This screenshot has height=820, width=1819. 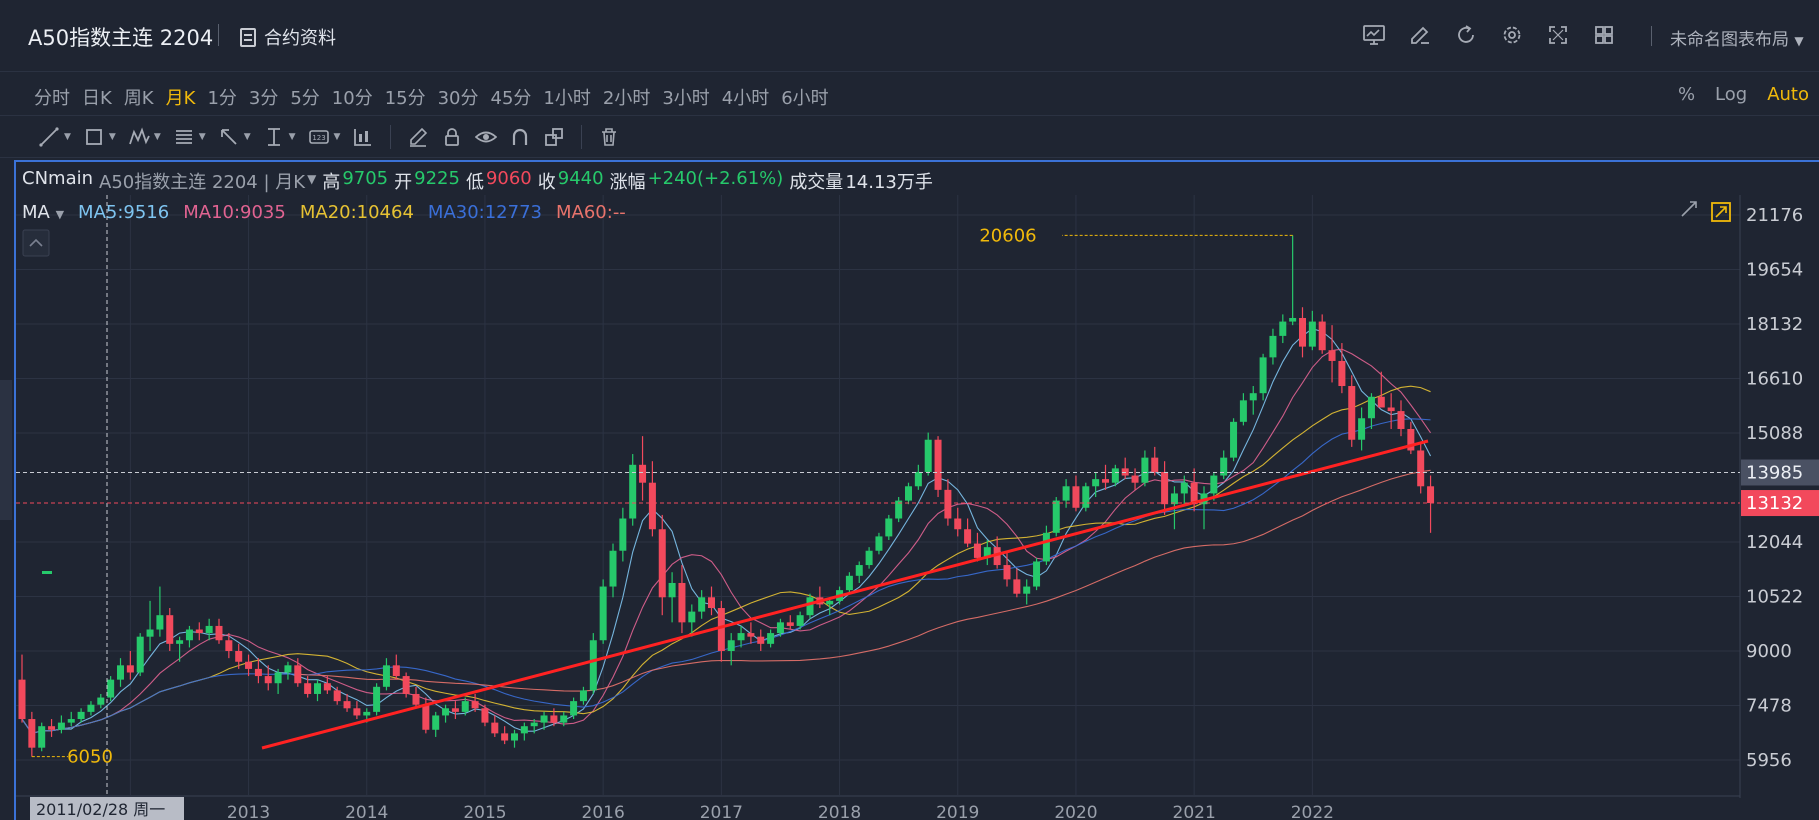 I want to click on ma-indicator-name: MA ▼, so click(x=43, y=212).